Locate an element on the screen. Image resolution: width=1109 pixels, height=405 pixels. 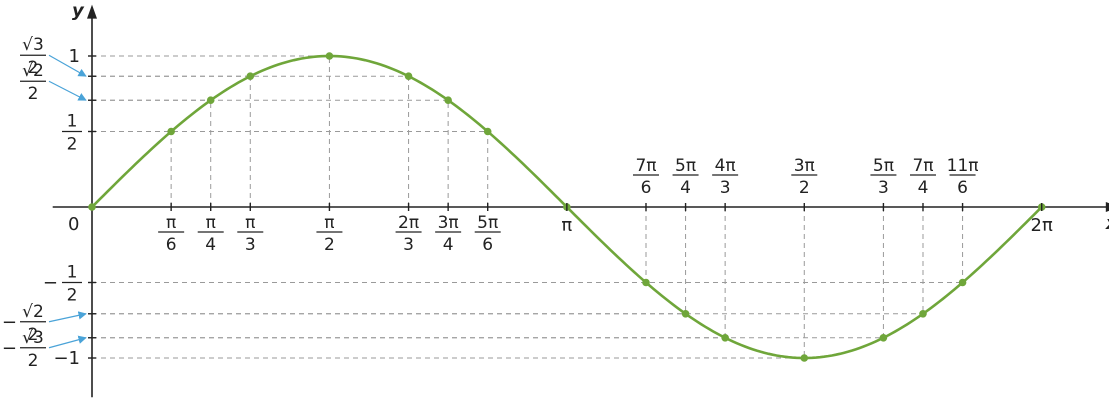
y-tick-num-2: √2 is located at coordinates (33, 71).